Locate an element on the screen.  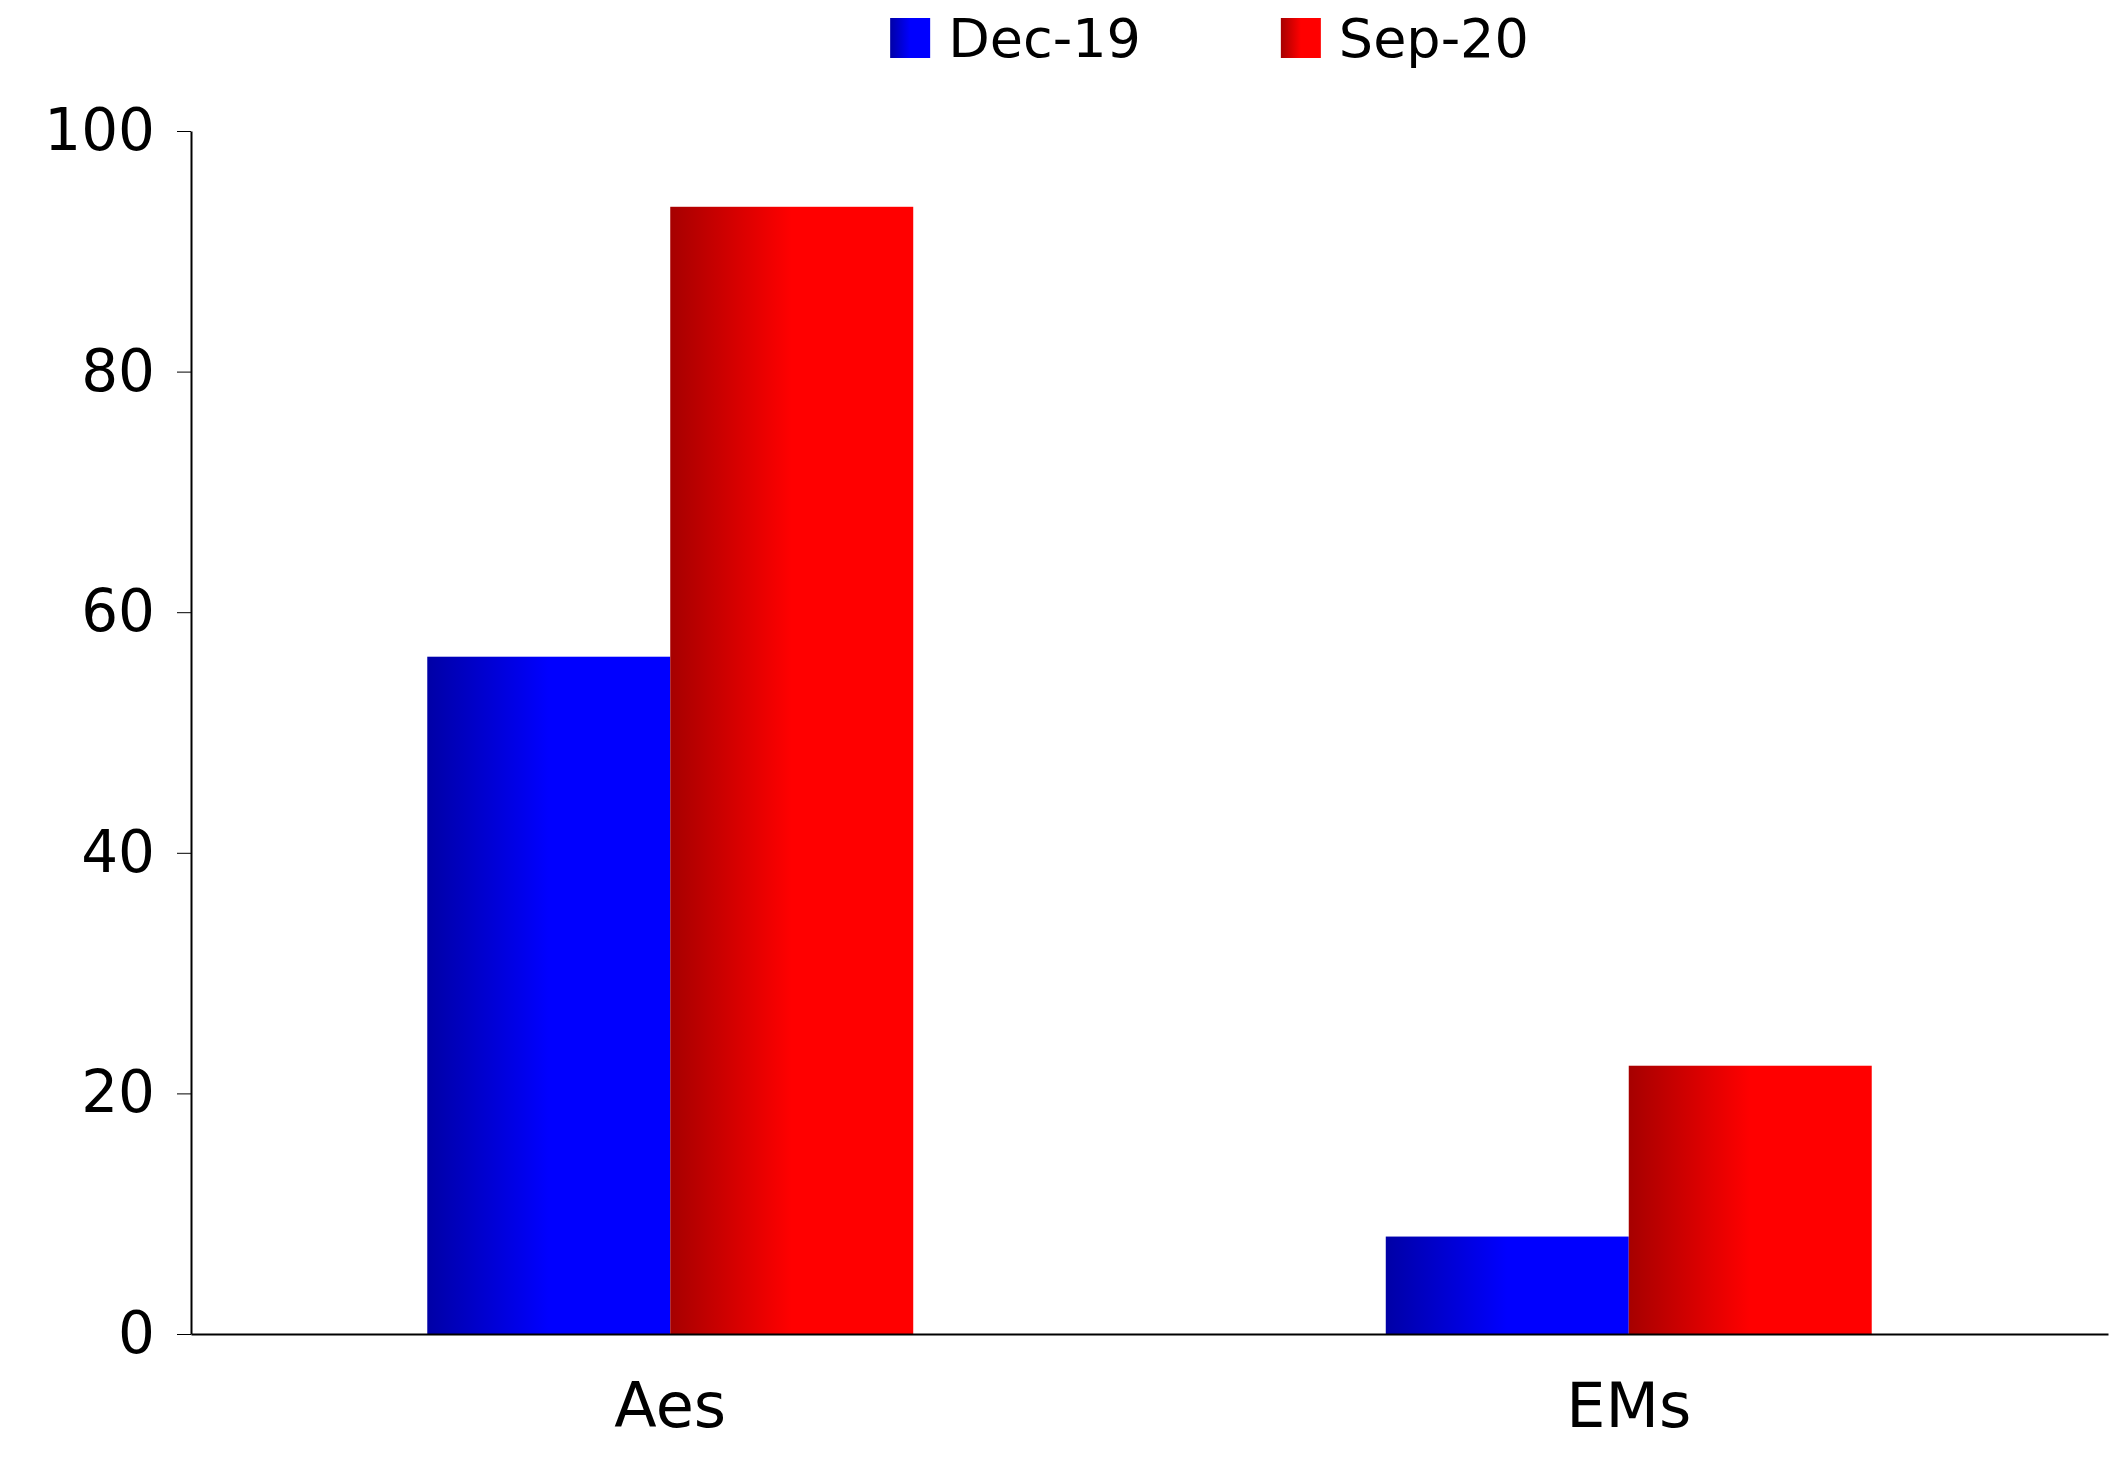
y-tick-label: 80 is located at coordinates (118, 370).